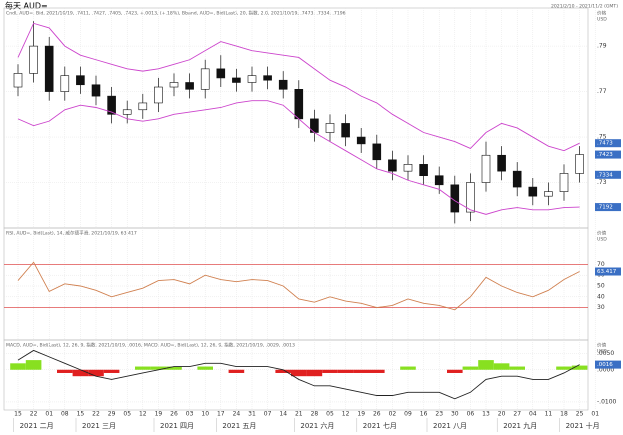 This screenshot has width=623, height=435. I want to click on date-range: 2021/2/10 - 2021/11/2 (GMT), so click(584, 7).